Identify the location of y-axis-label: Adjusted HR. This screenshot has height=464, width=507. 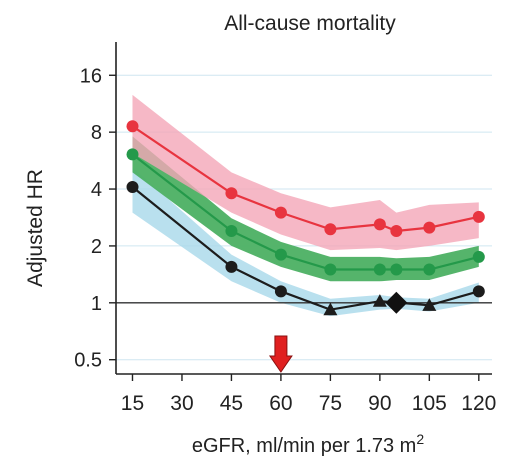
(35, 228).